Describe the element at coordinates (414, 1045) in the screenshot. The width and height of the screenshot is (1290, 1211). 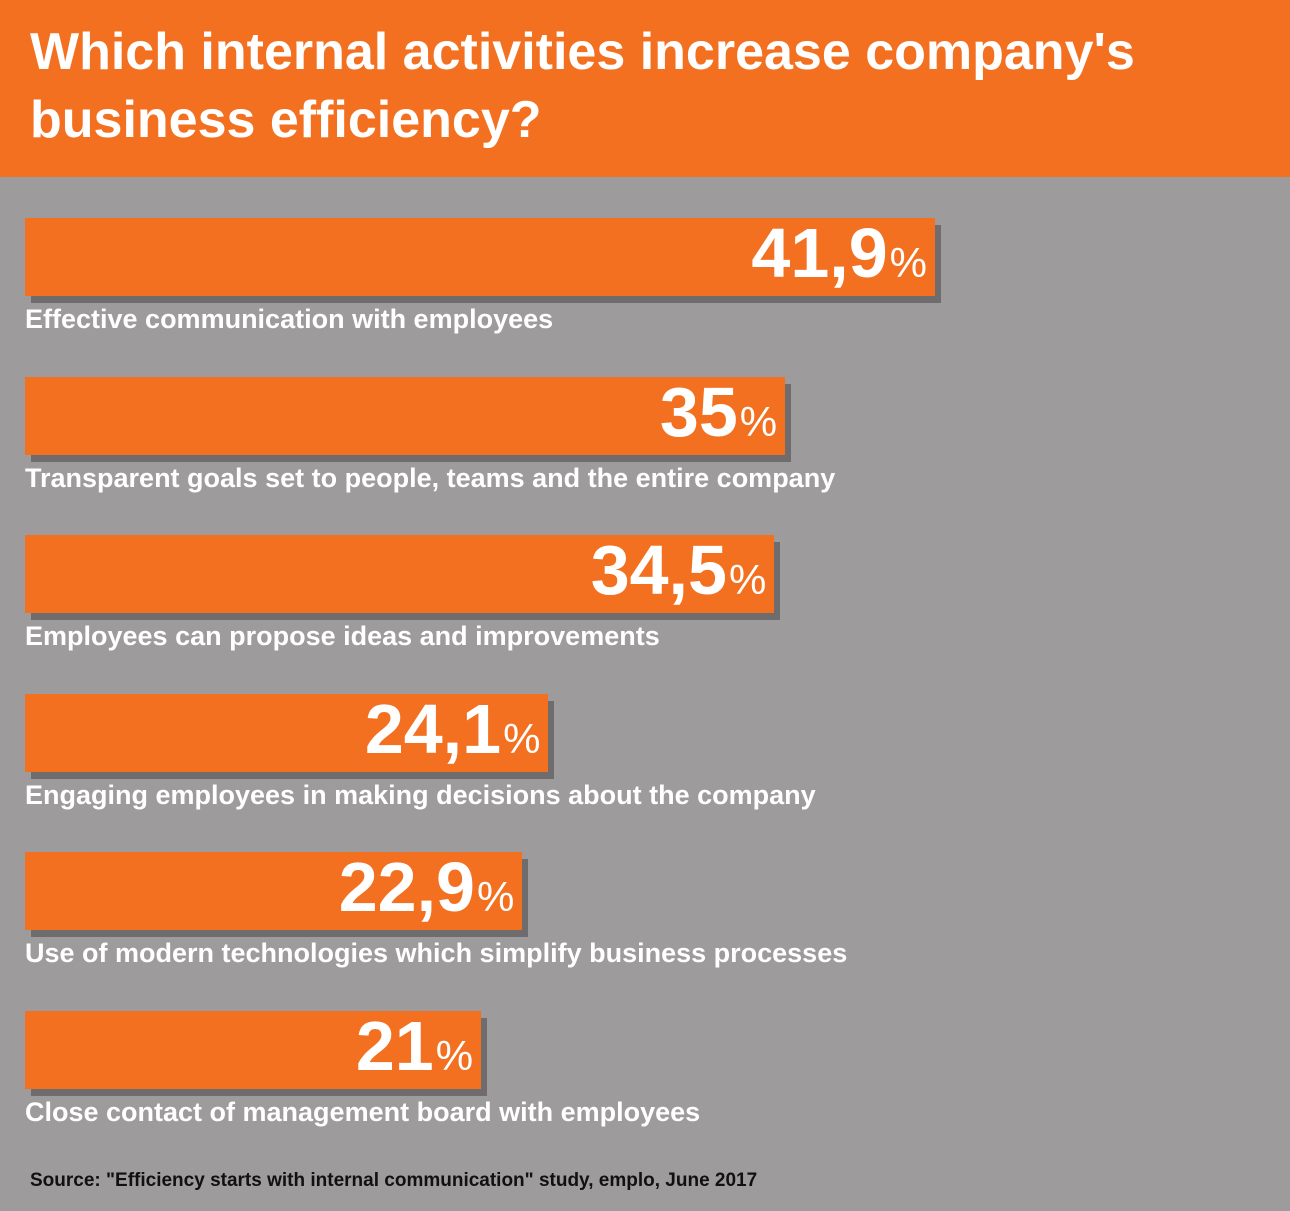
I see `bar-value-label: 21%` at that location.